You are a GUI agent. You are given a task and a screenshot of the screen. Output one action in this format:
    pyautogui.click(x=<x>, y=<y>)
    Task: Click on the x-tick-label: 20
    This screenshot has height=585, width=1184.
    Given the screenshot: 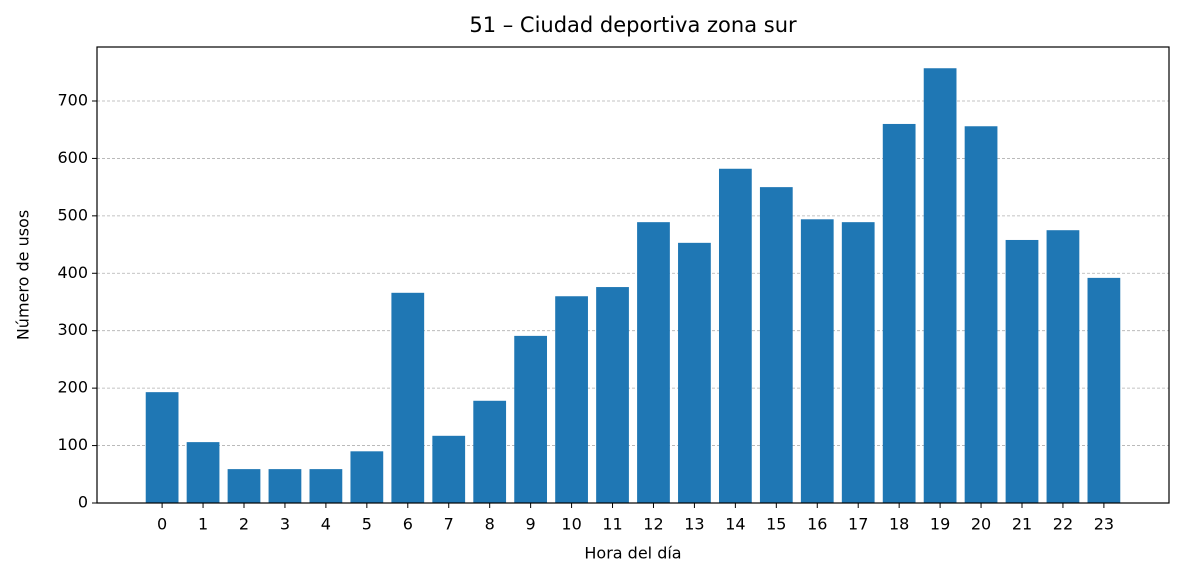 What is the action you would take?
    pyautogui.click(x=981, y=524)
    